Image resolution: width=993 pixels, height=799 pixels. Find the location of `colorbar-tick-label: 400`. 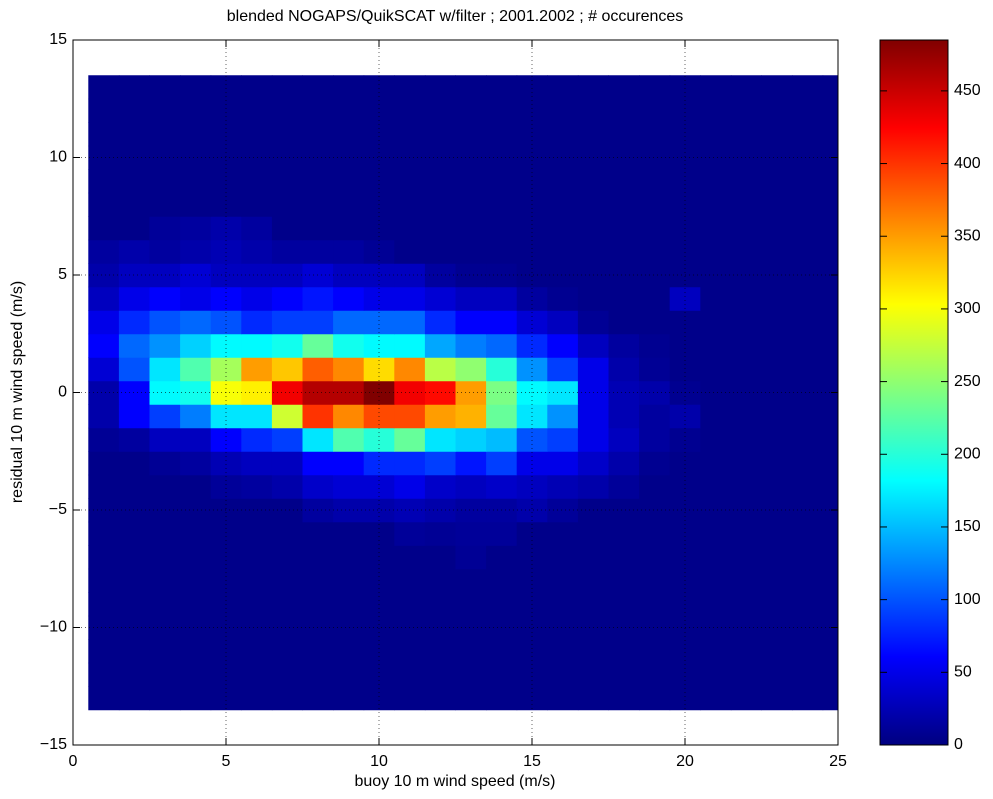

colorbar-tick-label: 400 is located at coordinates (967, 163).